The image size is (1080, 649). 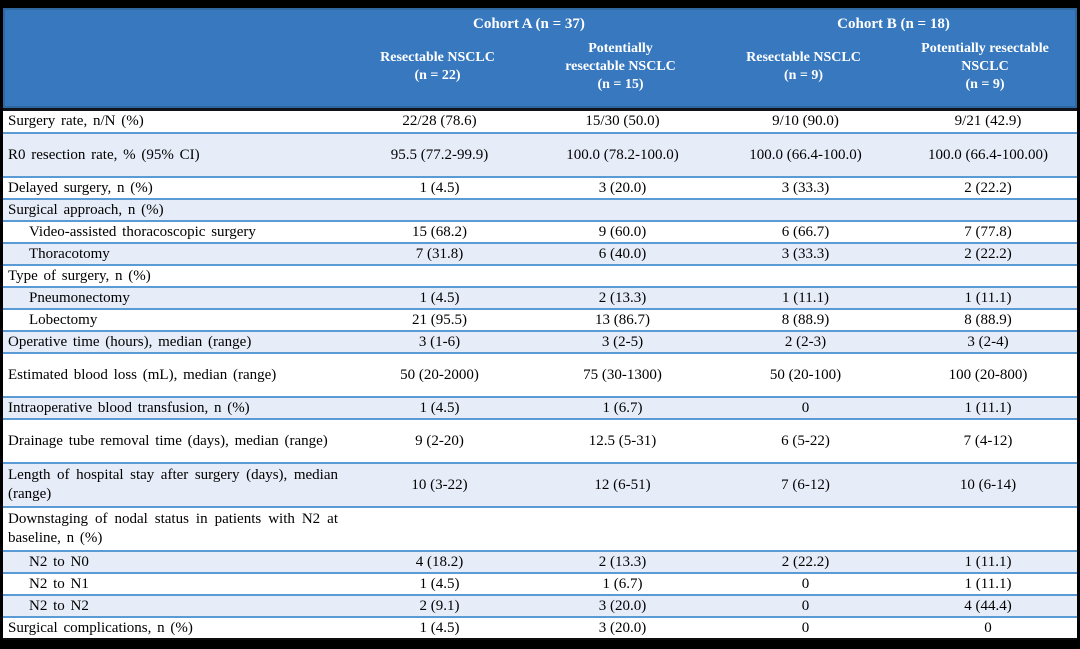 What do you see at coordinates (988, 341) in the screenshot?
I see `cell-value: 3 (2-4)` at bounding box center [988, 341].